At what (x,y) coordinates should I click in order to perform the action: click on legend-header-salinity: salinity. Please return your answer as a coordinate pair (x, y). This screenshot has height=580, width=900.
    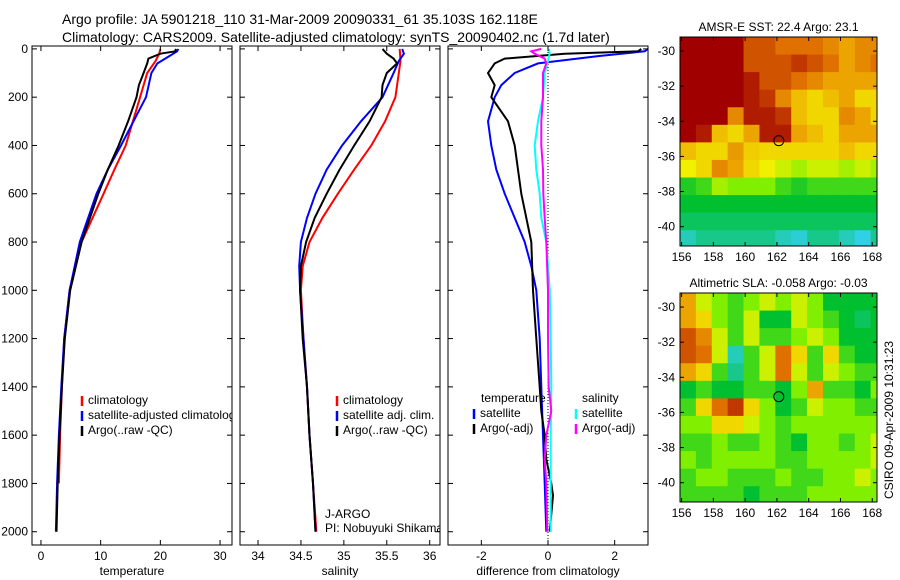
    Looking at the image, I should click on (600, 398).